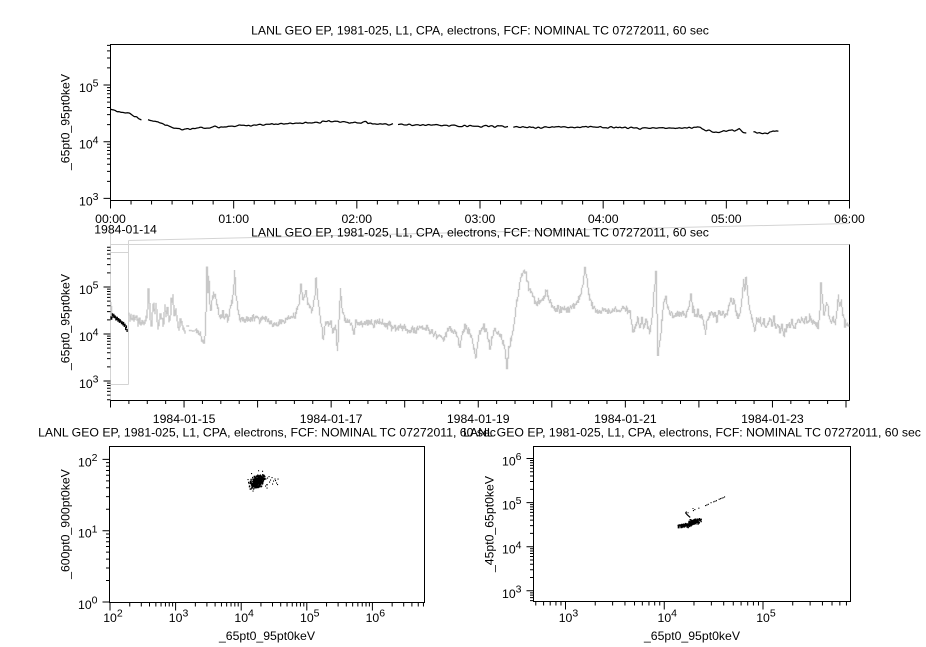 The height and width of the screenshot is (647, 926). What do you see at coordinates (233, 219) in the screenshot?
I see `svg-text: 01:00` at bounding box center [233, 219].